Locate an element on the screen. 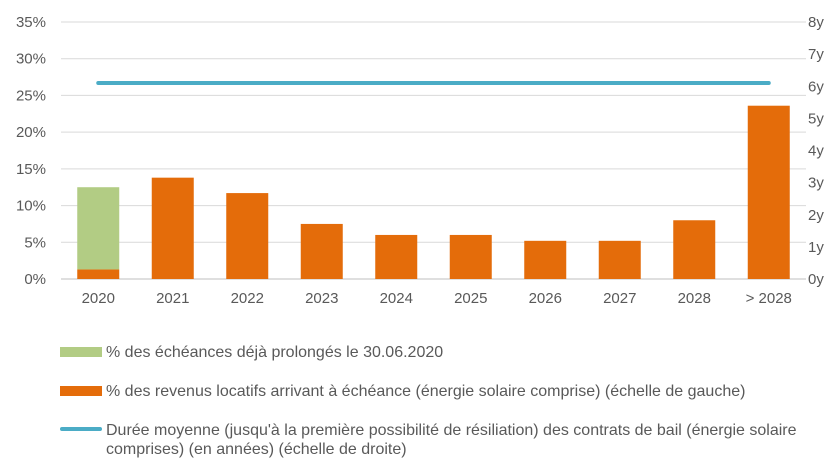 This screenshot has width=839, height=472. left-tick-label-6: 30% is located at coordinates (31, 59).